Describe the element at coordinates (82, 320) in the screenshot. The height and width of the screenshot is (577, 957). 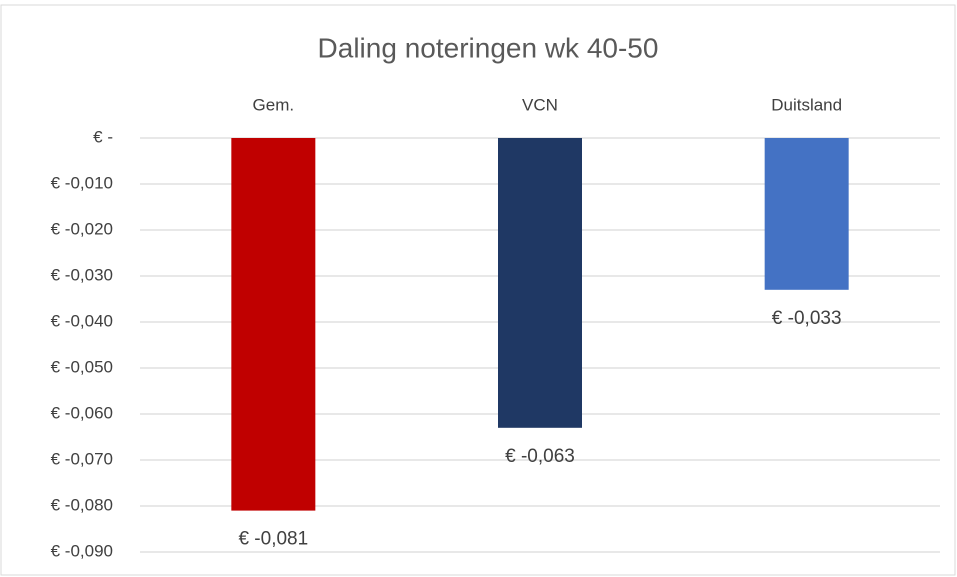
I see `y-tick-label: € -0,040` at that location.